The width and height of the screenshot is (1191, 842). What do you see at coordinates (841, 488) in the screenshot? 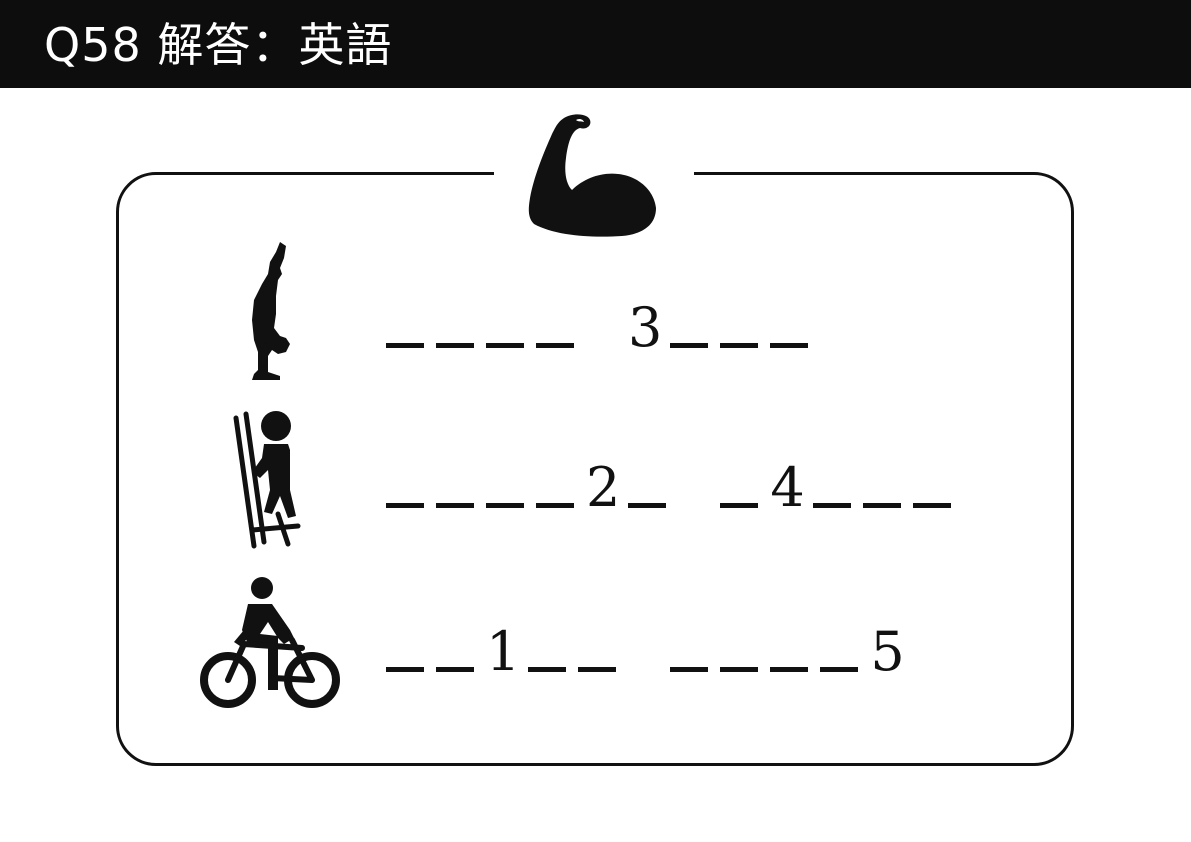
I see `answer-word: 4` at bounding box center [841, 488].